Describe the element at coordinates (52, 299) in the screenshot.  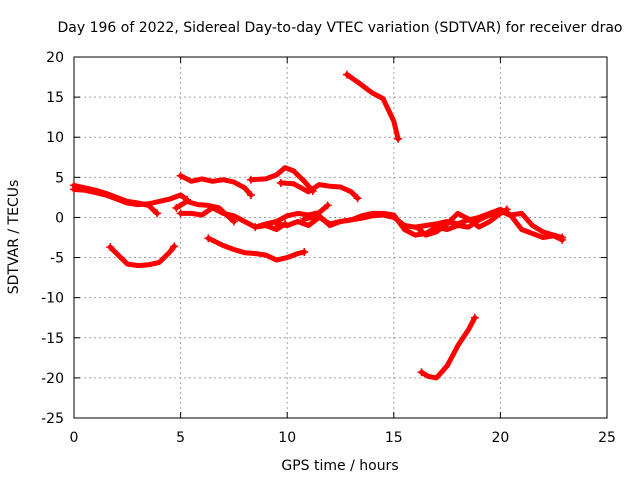
I see `y-tick-label: -10` at that location.